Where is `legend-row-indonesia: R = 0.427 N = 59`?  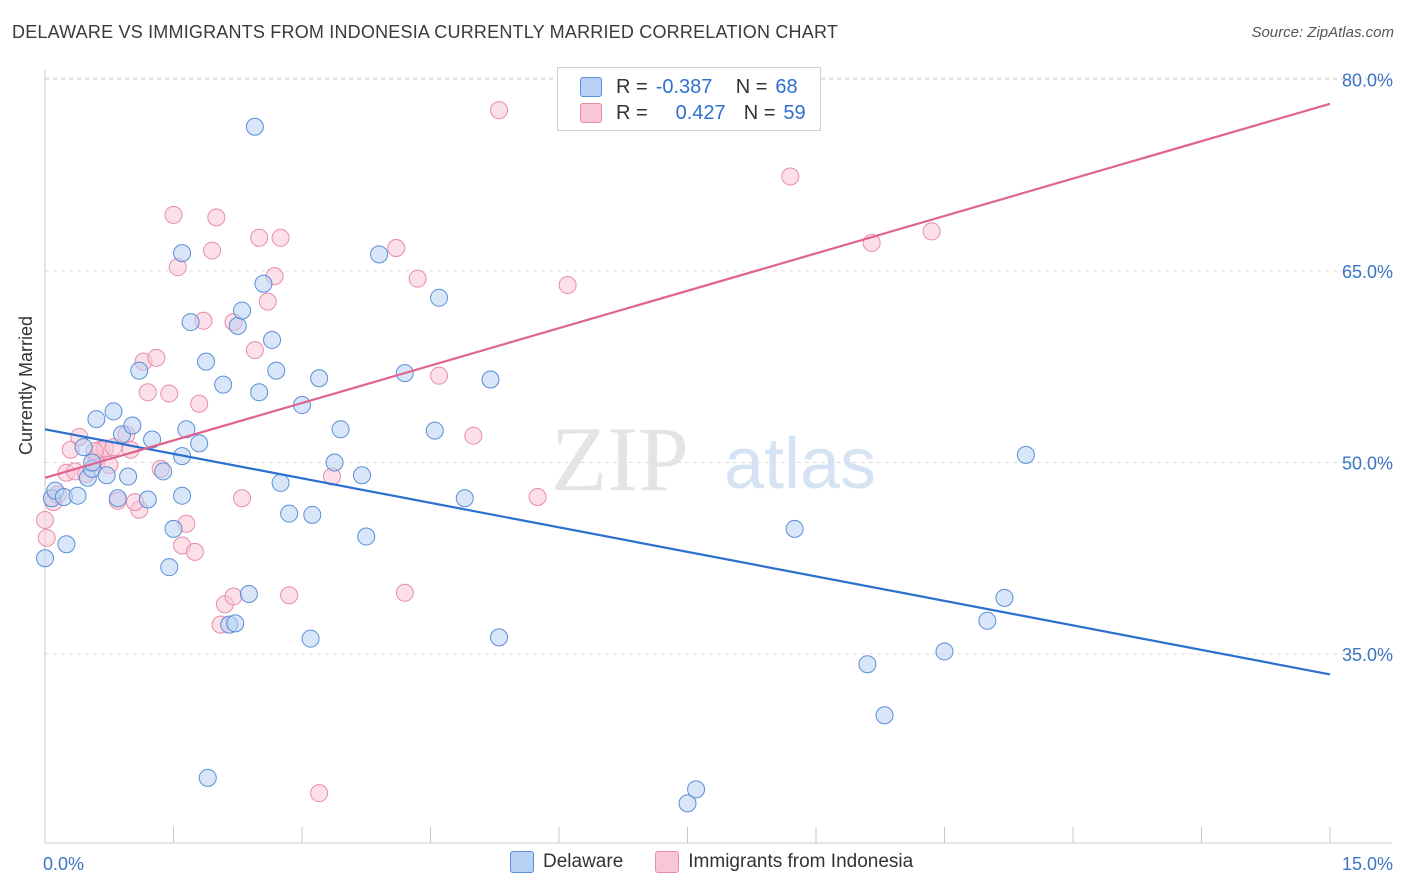
legend-row-indonesia: R = 0.427 N = 59 is located at coordinates (693, 113).